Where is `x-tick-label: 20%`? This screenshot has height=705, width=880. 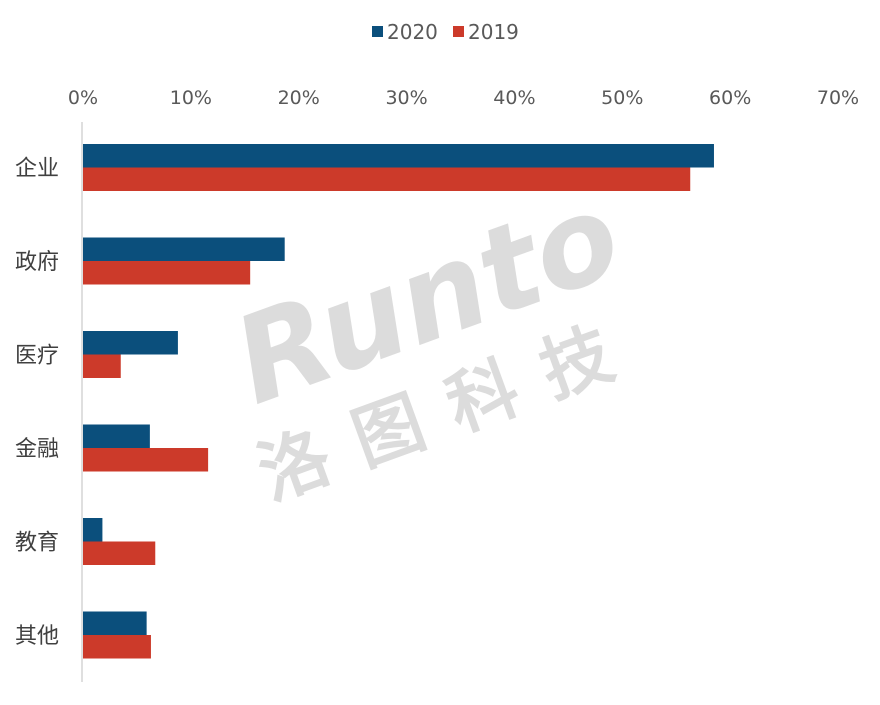 x-tick-label: 20% is located at coordinates (299, 98).